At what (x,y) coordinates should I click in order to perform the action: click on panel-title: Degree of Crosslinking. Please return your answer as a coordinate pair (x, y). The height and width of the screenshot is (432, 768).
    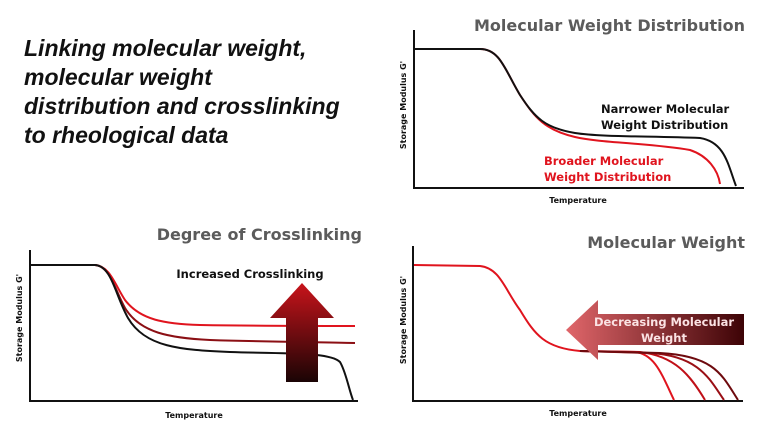
    Looking at the image, I should click on (259, 234).